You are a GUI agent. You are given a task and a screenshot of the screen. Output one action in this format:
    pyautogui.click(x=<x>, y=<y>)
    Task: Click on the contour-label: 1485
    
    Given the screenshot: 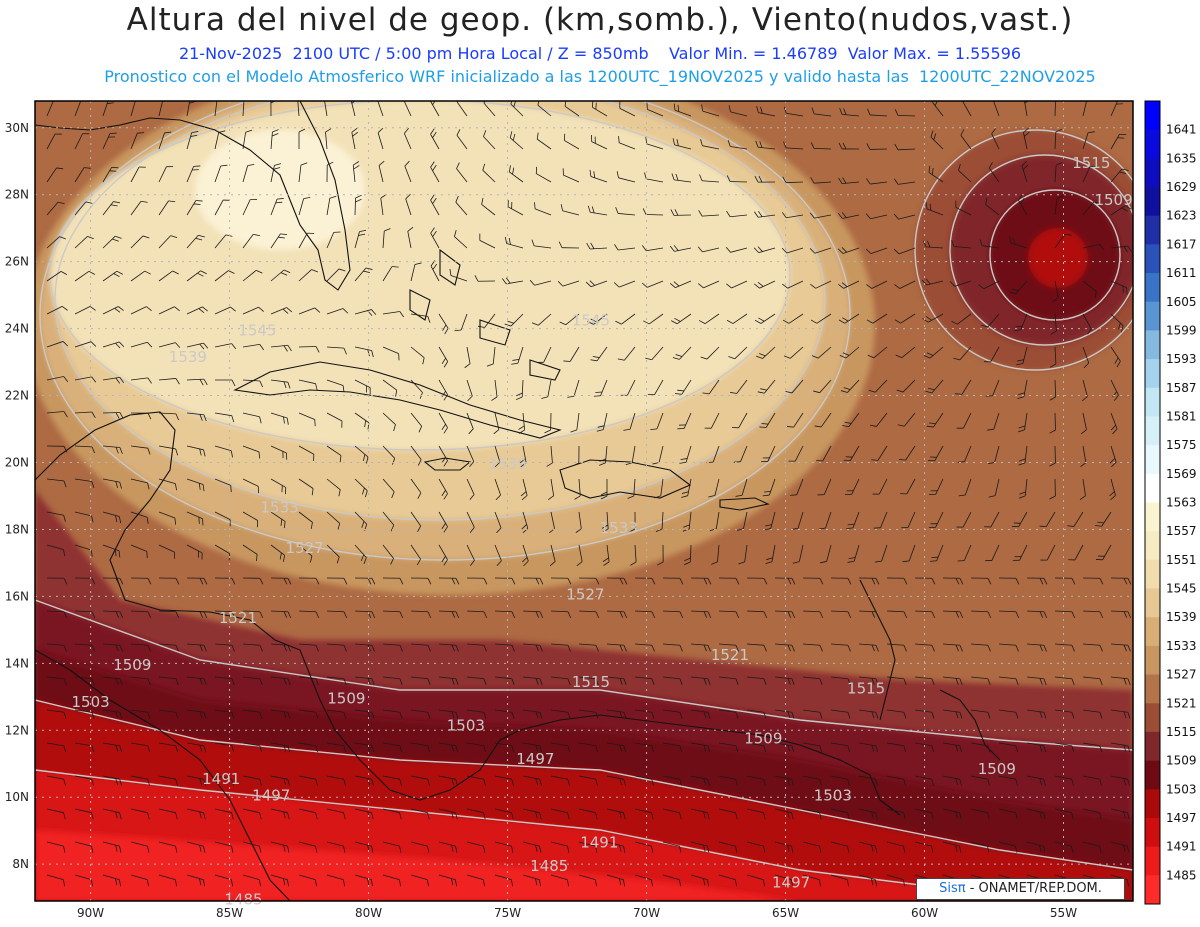 What is the action you would take?
    pyautogui.click(x=243, y=899)
    